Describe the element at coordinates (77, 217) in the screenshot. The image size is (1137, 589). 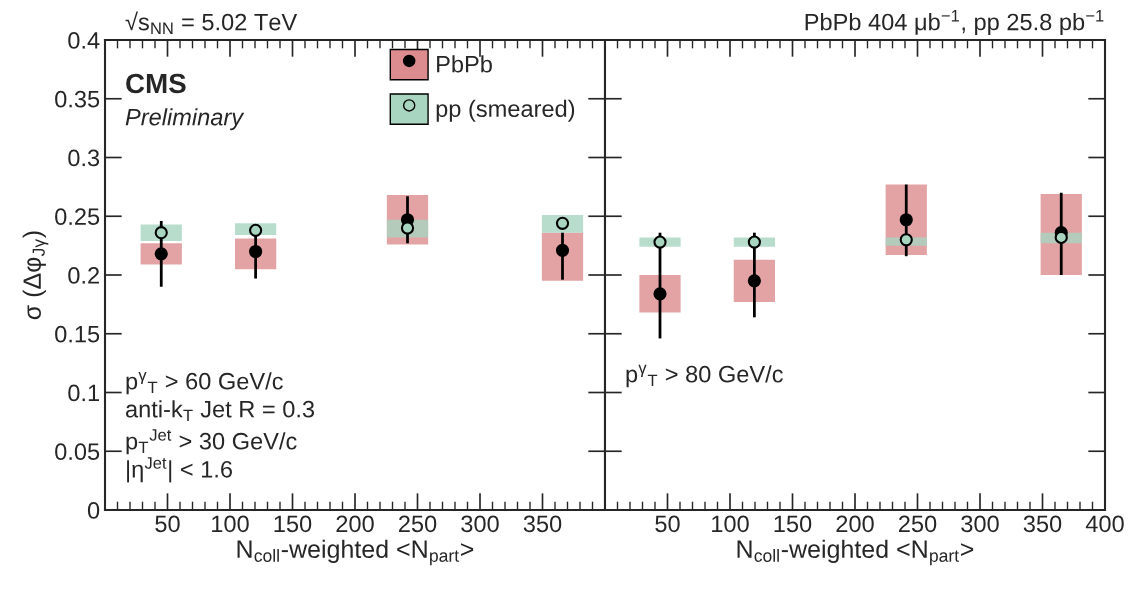
I see `y-tick-label: 0.25` at that location.